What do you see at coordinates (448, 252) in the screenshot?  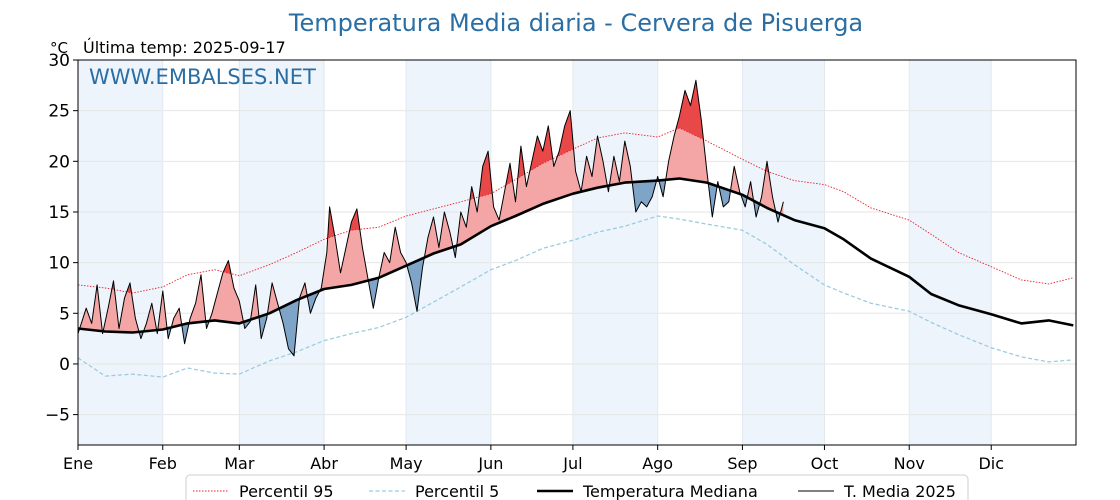 I see `month-band-may` at bounding box center [448, 252].